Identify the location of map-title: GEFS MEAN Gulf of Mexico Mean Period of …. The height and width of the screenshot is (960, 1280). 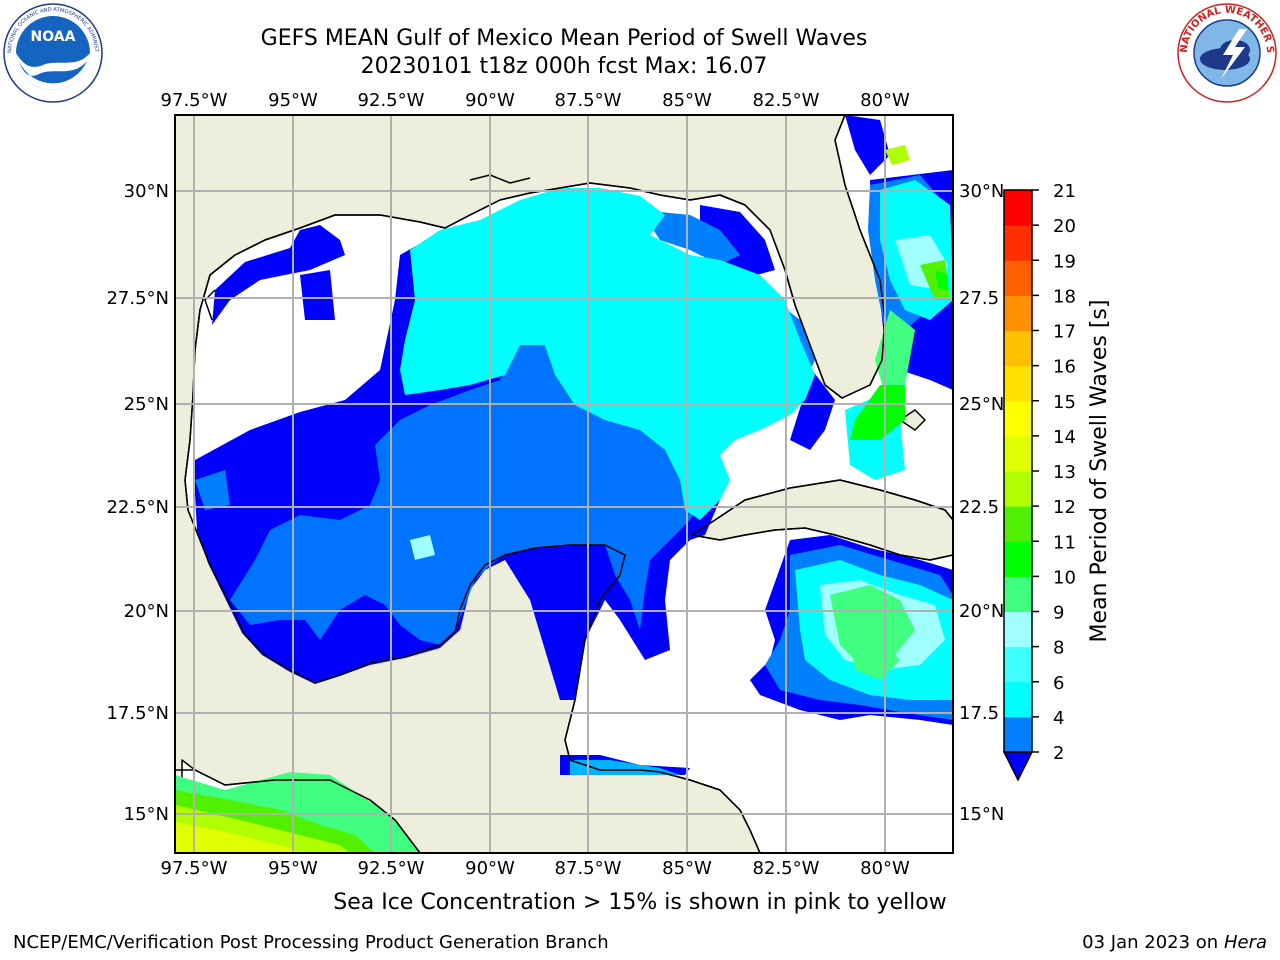
(564, 38).